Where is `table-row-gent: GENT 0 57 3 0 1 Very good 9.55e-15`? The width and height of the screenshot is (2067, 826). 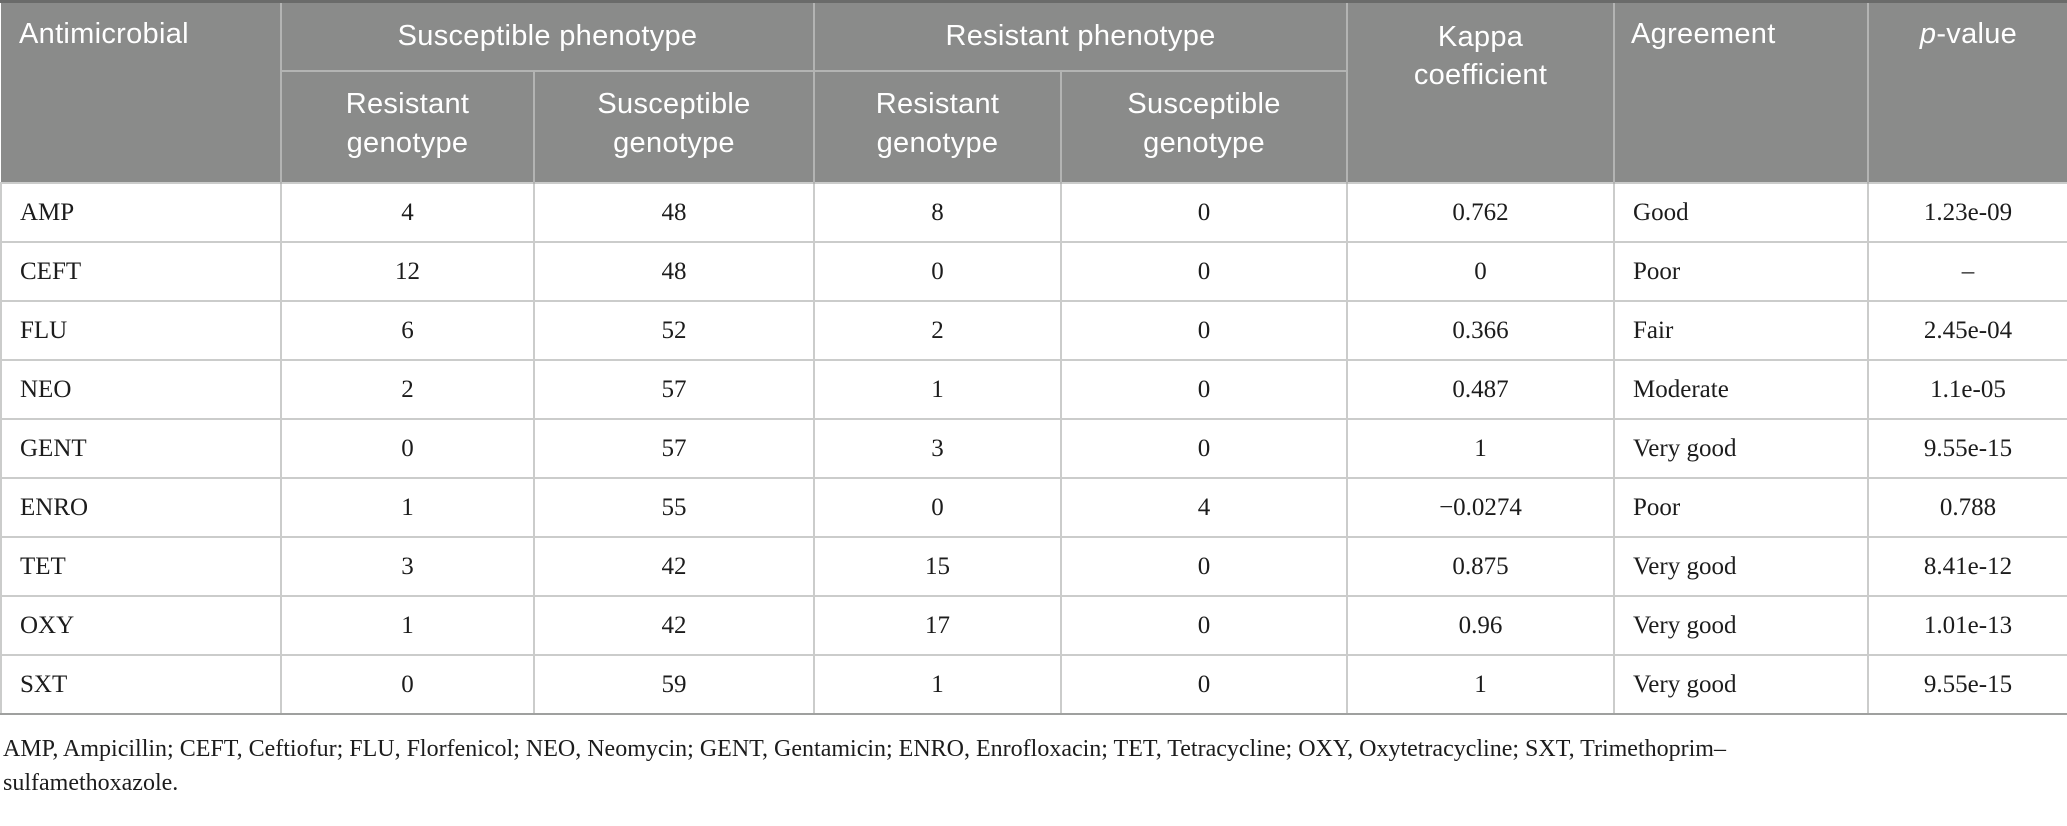
table-row-gent: GENT 0 57 3 0 1 Very good 9.55e-15 is located at coordinates (1033, 448).